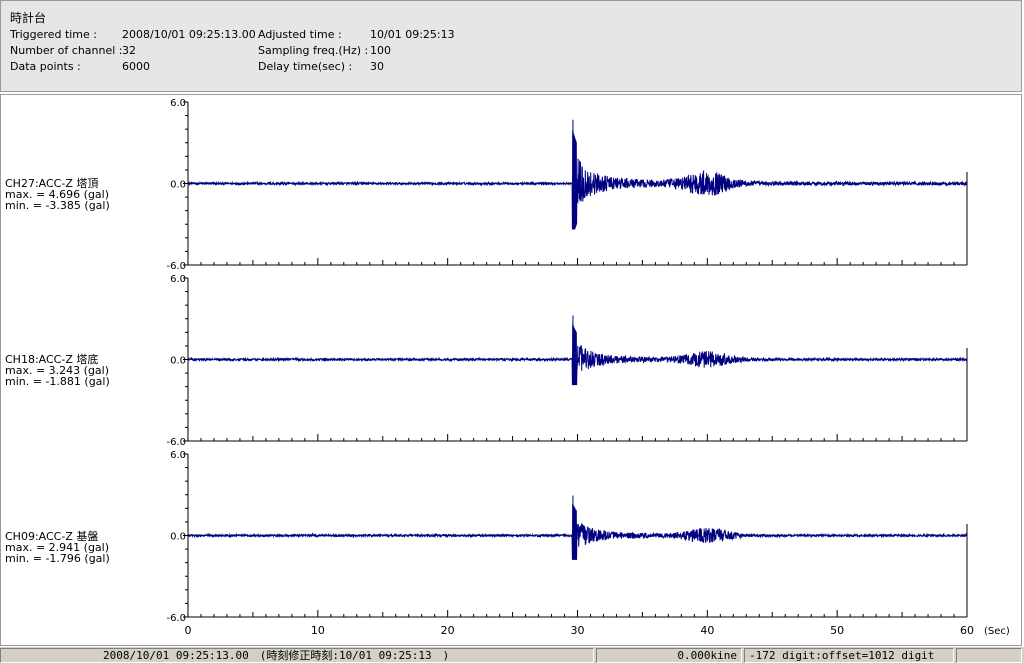  Describe the element at coordinates (837, 630) in the screenshot. I see `x-tick-label: 50` at that location.